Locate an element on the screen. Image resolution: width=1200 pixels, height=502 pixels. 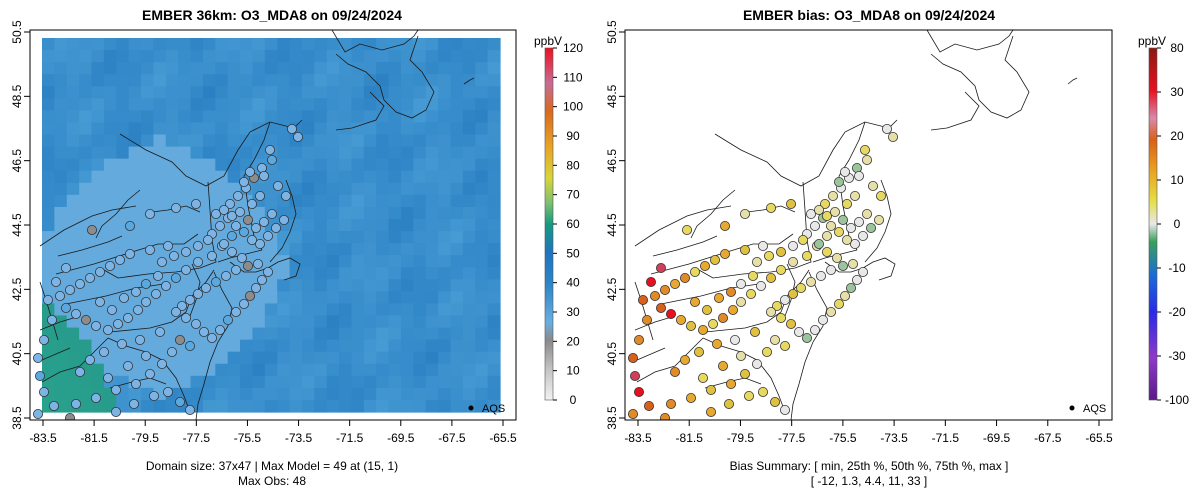
x-tick-label: -65.5 is located at coordinates (1099, 438).